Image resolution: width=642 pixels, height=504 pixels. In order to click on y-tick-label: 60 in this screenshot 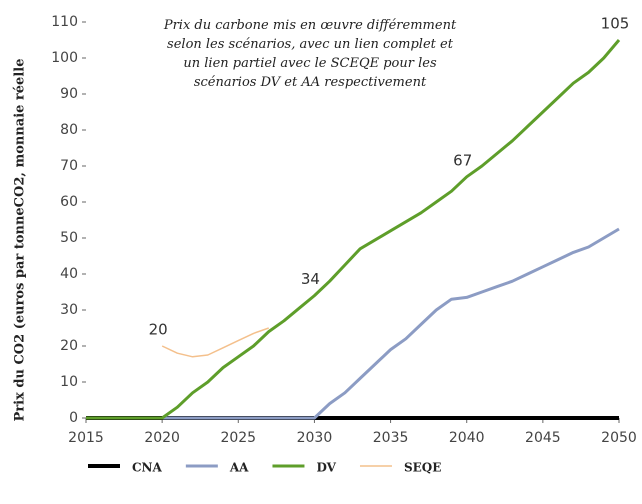, I will do `click(69, 202)`.